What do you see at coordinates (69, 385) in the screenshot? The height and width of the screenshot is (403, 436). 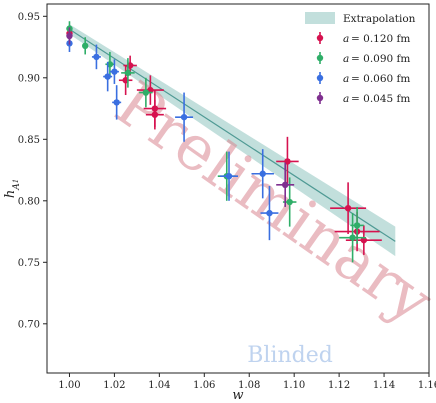 I see `x-tick-label: 1.00` at bounding box center [69, 385].